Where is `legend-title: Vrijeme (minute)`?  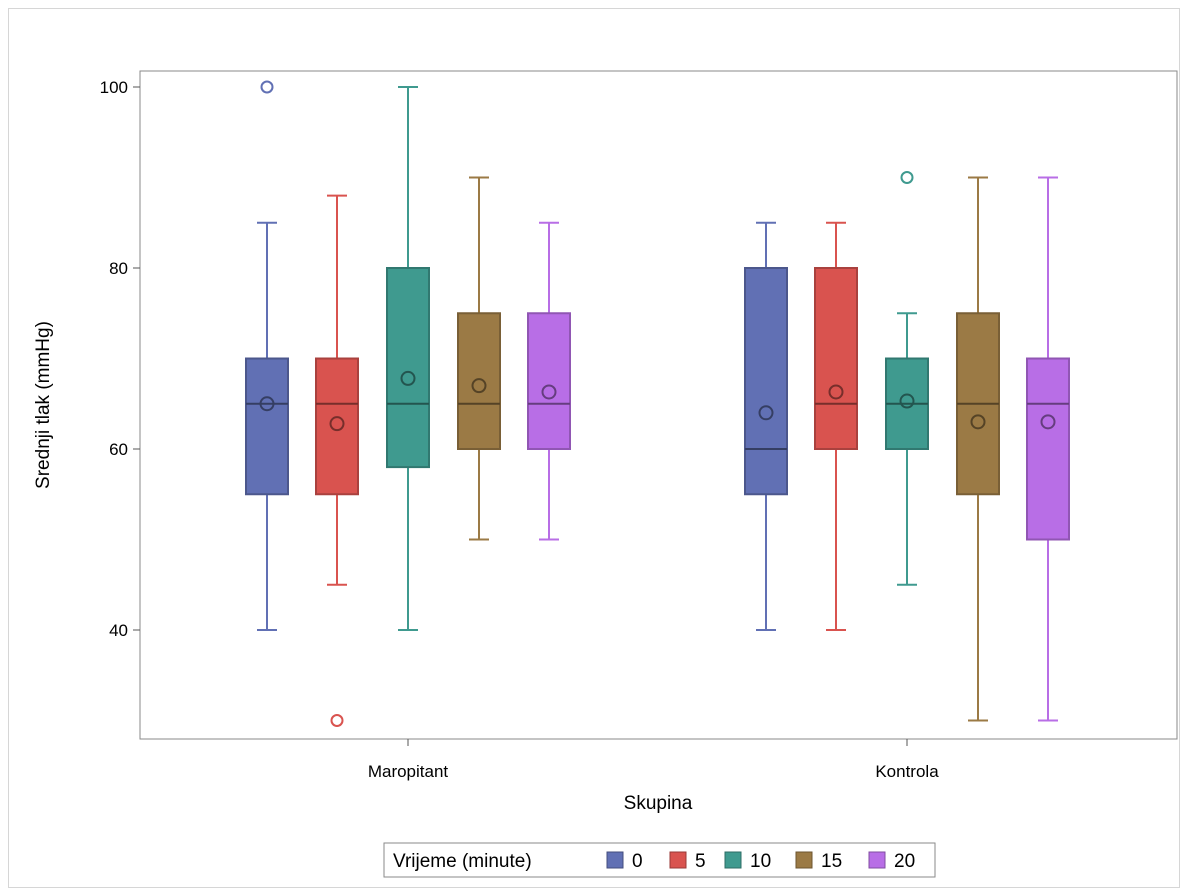
legend-title: Vrijeme (minute) is located at coordinates (462, 861).